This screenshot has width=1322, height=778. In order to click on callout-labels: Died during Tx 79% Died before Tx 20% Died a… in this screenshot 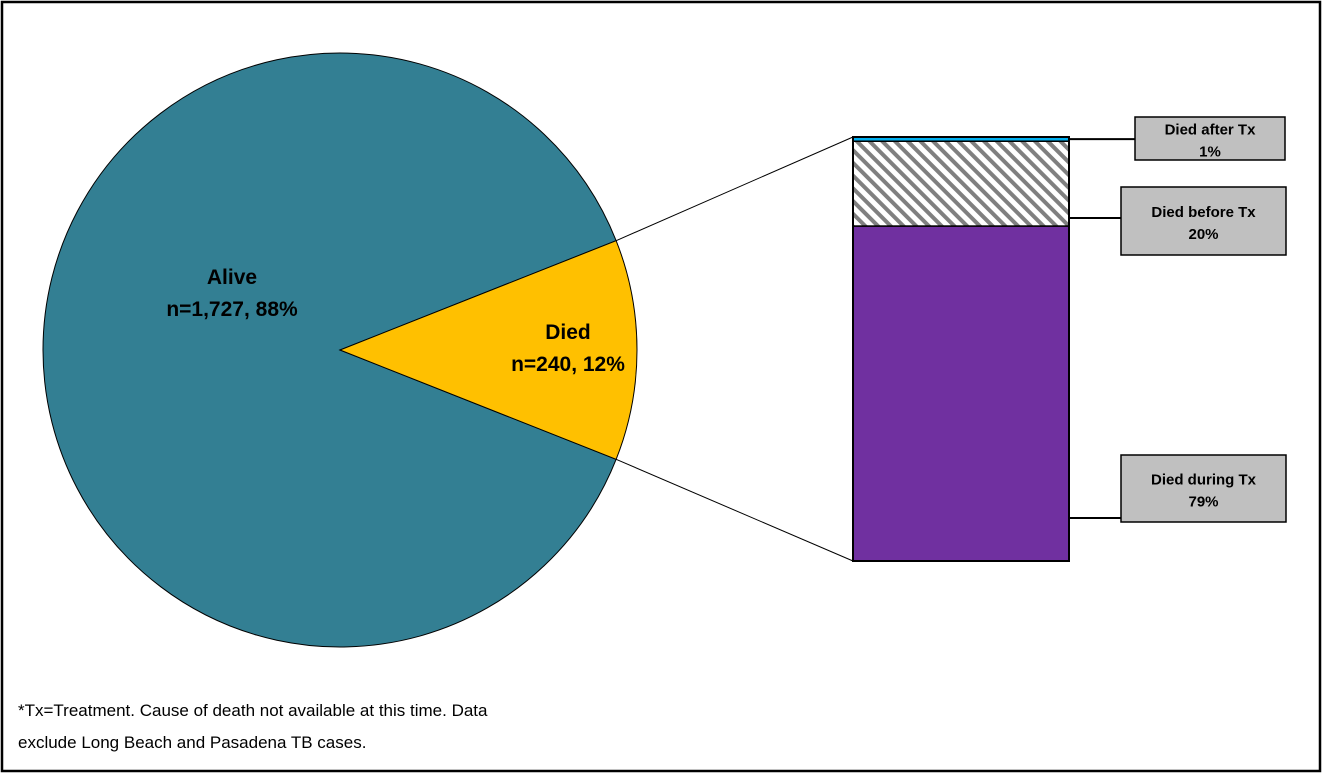, I will do `click(1178, 319)`.